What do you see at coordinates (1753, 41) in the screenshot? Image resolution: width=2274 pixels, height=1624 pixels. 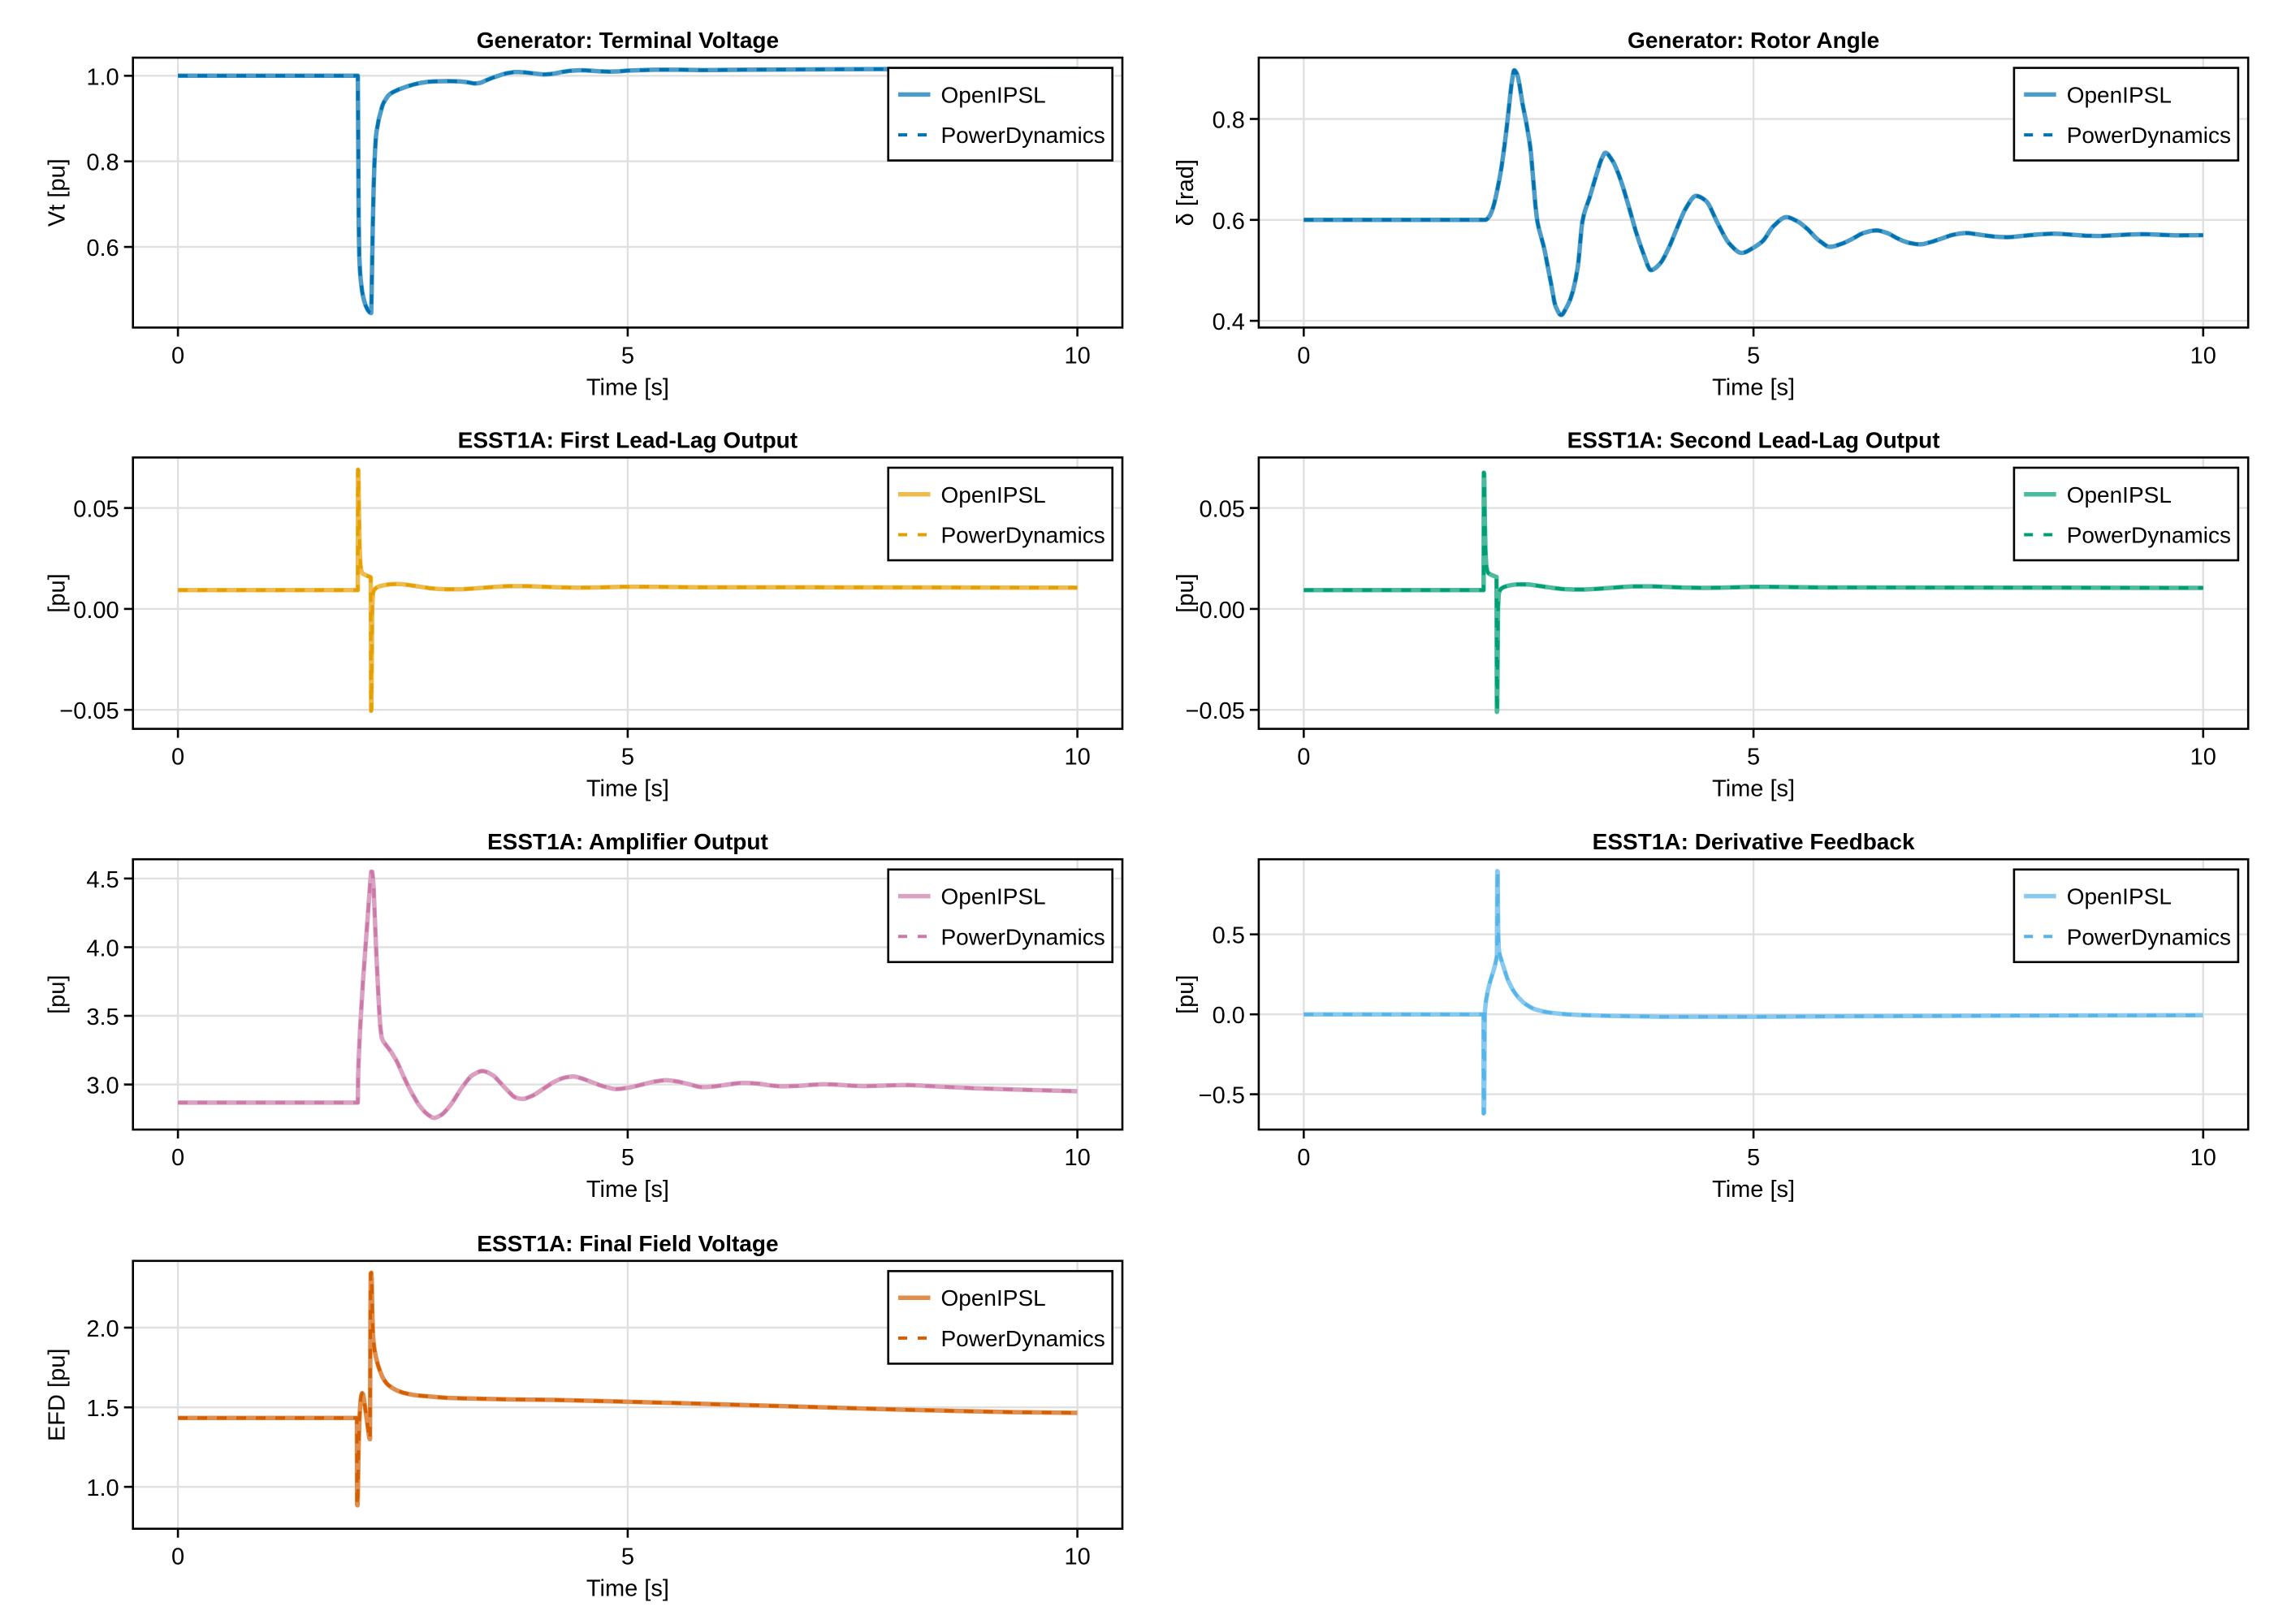 I see `svg-text: Generator: Rotor Angle` at bounding box center [1753, 41].